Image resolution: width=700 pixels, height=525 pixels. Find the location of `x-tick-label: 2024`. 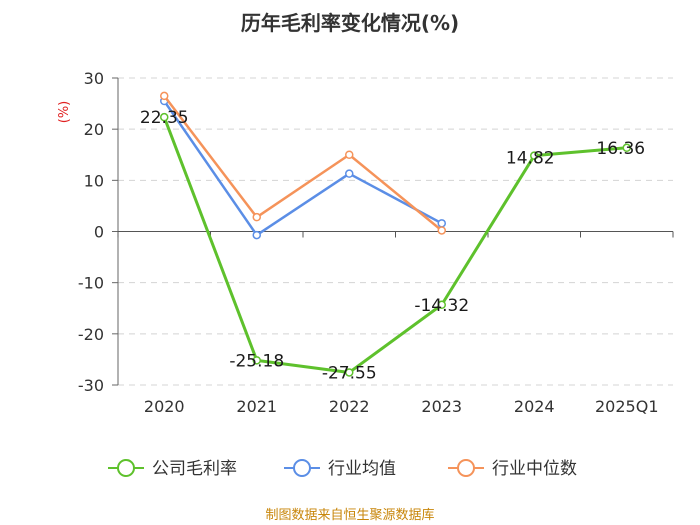

x-tick-label: 2024 is located at coordinates (534, 406).